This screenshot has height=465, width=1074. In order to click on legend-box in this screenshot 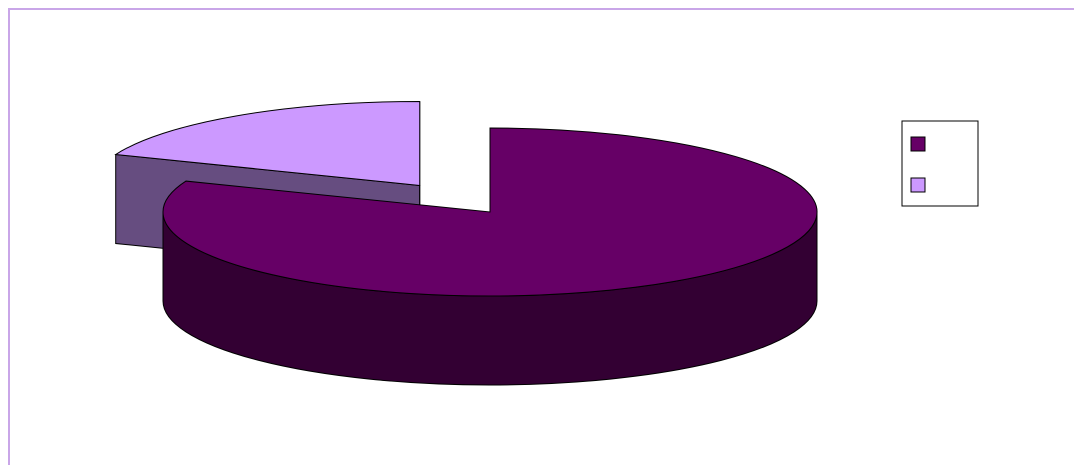, I will do `click(940, 163)`.